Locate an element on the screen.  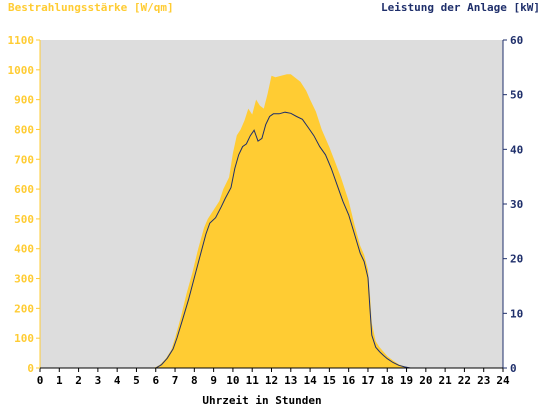
x-tick-label: 5 is located at coordinates (136, 380).